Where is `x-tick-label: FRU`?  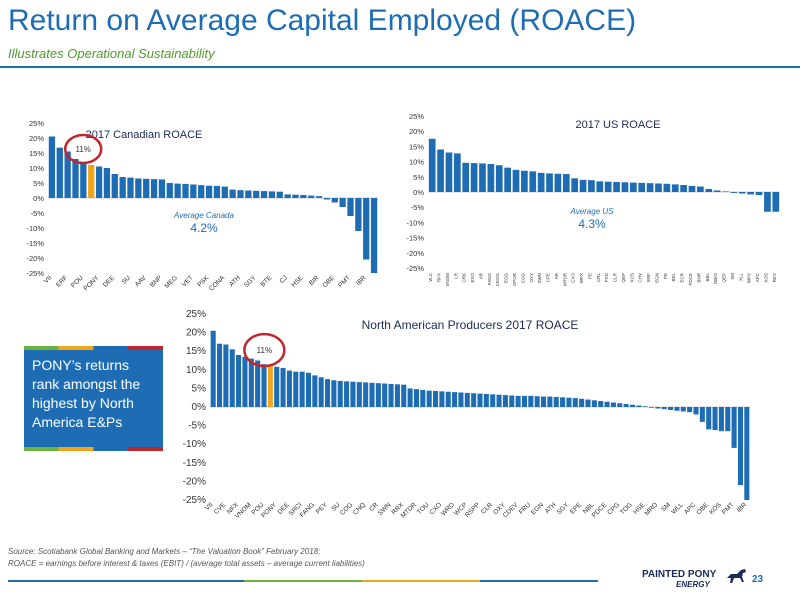 x-tick-label: FRU is located at coordinates (525, 508).